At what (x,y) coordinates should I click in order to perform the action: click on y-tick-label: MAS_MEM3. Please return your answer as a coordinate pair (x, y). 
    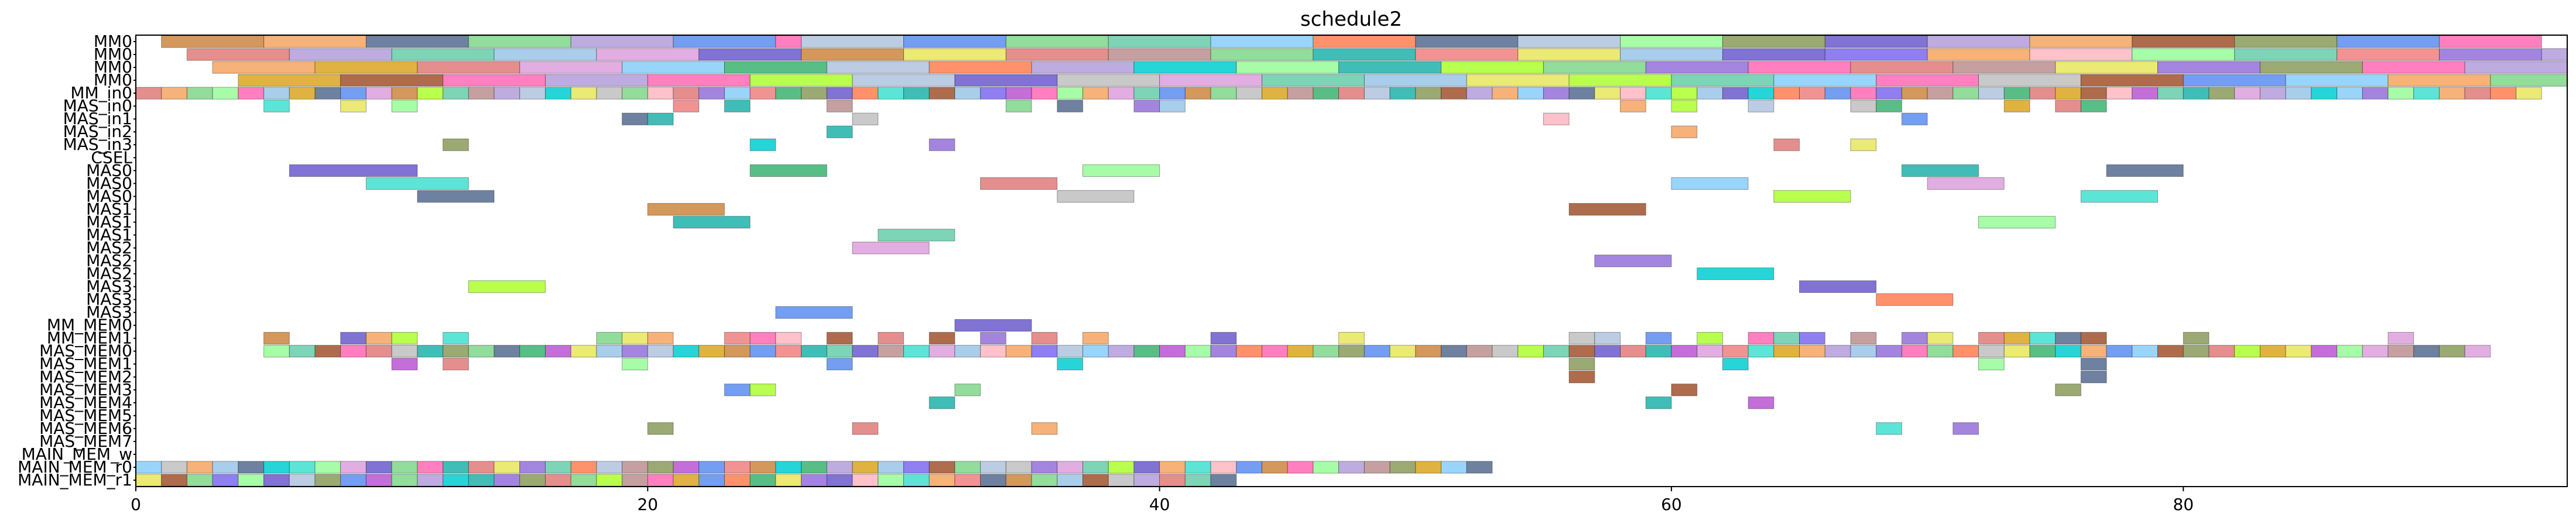
    Looking at the image, I should click on (85, 389).